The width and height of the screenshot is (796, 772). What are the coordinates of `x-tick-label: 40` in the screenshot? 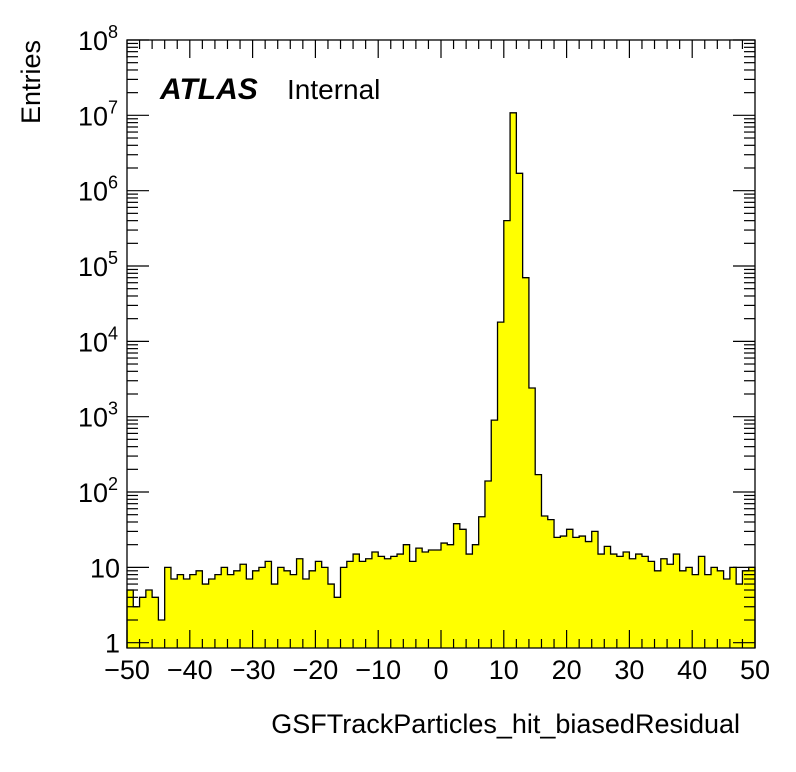 It's located at (692, 670).